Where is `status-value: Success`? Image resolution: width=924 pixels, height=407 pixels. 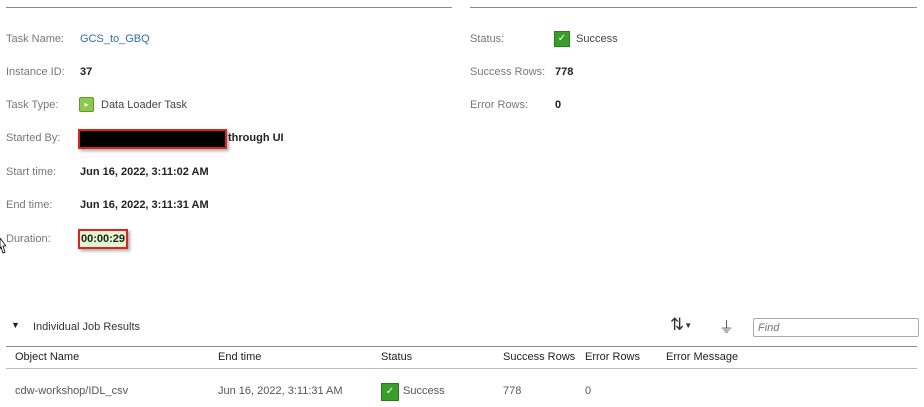 status-value: Success is located at coordinates (597, 39).